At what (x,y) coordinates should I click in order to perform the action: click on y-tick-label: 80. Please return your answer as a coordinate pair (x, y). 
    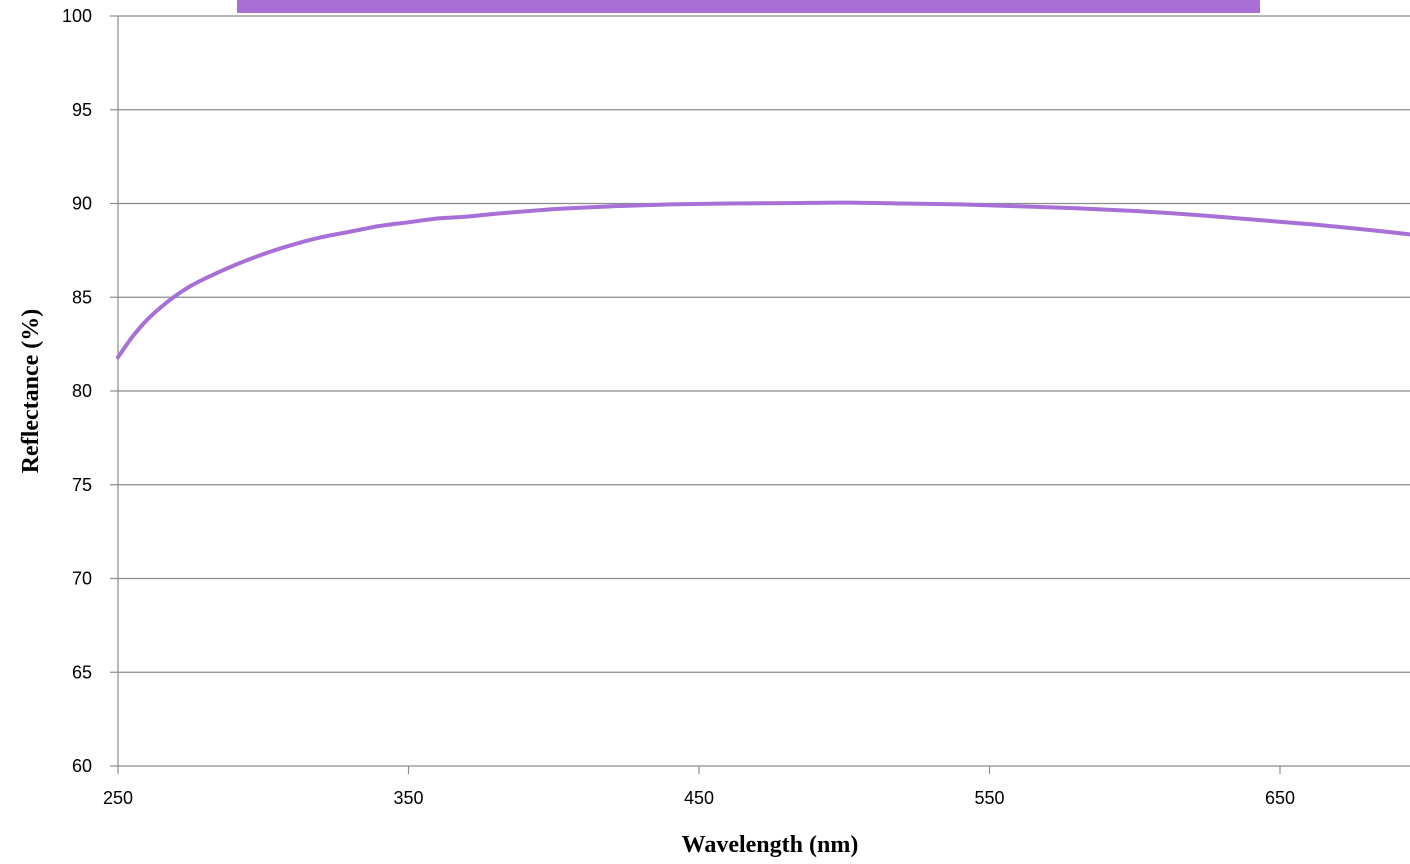
    Looking at the image, I should click on (82, 391).